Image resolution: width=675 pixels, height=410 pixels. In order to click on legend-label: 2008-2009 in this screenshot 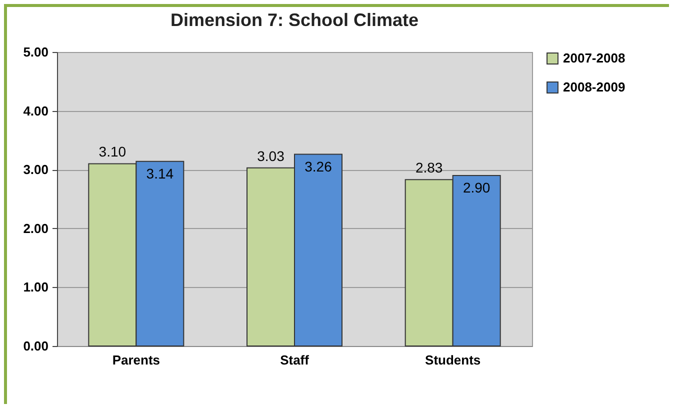, I will do `click(594, 87)`.